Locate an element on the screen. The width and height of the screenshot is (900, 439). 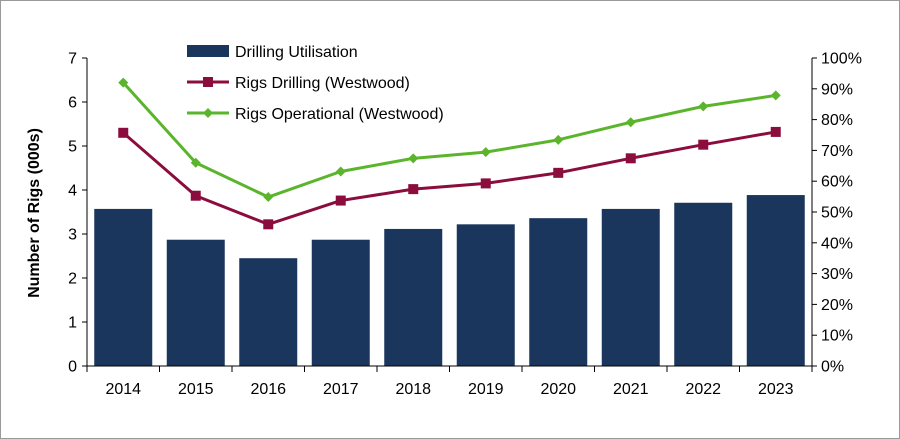
y2-tick-label: 70% is located at coordinates (837, 151).